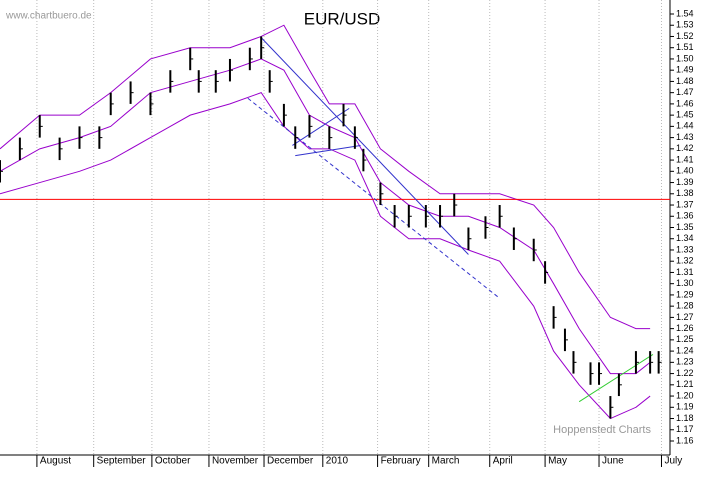  I want to click on y-tick-label: 1.46, so click(685, 103).